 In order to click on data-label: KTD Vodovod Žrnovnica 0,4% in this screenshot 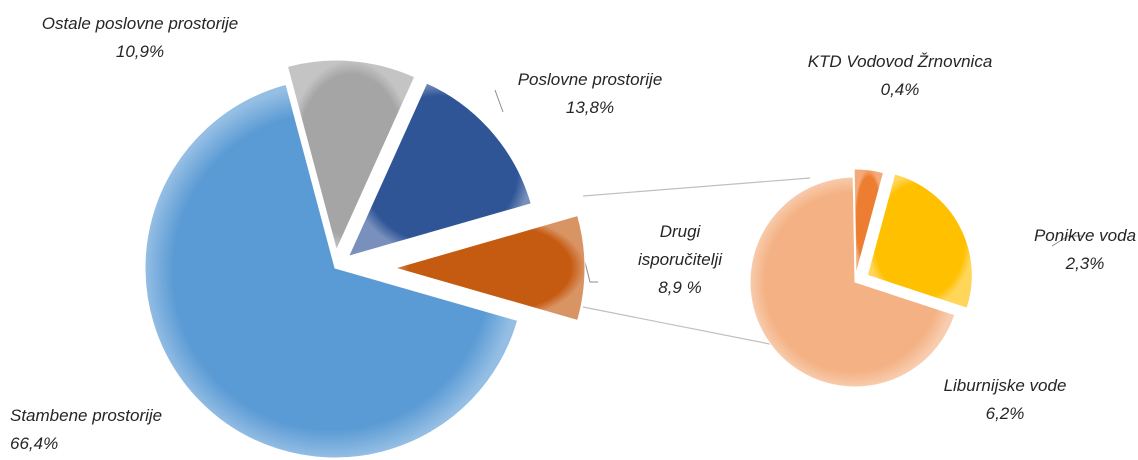, I will do `click(900, 76)`.